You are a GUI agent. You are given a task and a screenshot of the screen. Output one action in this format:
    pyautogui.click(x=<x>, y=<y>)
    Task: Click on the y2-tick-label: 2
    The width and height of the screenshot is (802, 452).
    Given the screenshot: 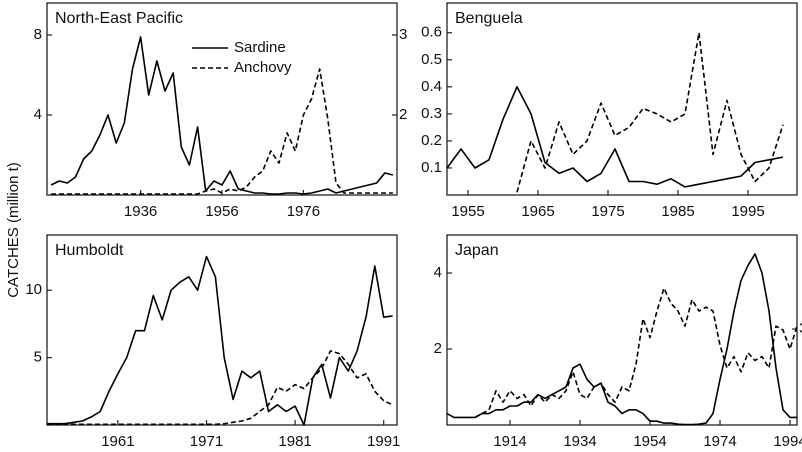 What is the action you would take?
    pyautogui.click(x=403, y=114)
    